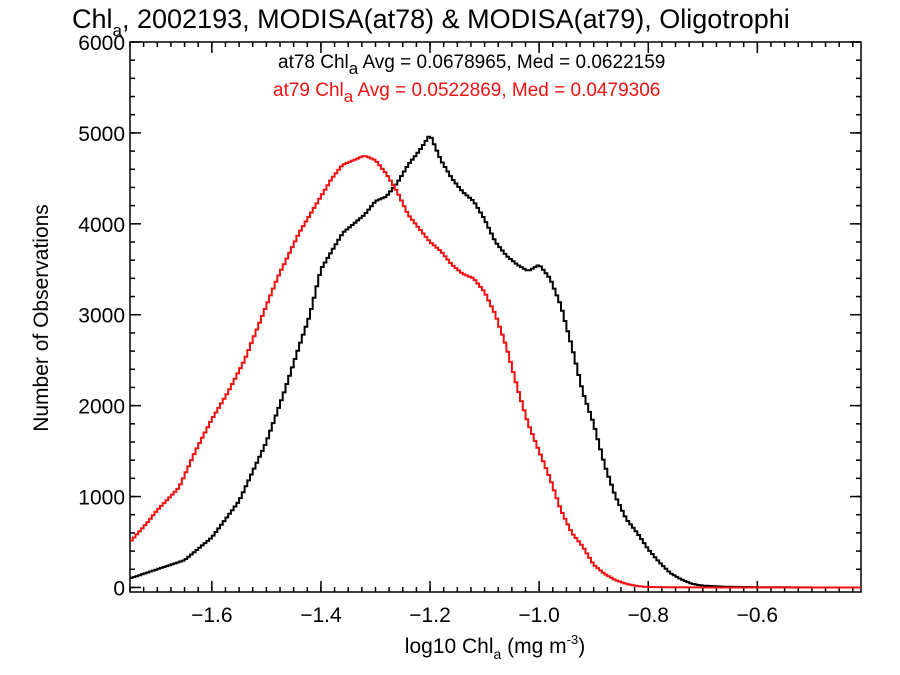 This screenshot has height=675, width=900. Describe the element at coordinates (538, 615) in the screenshot. I see `x-tick-label: −1.0` at that location.